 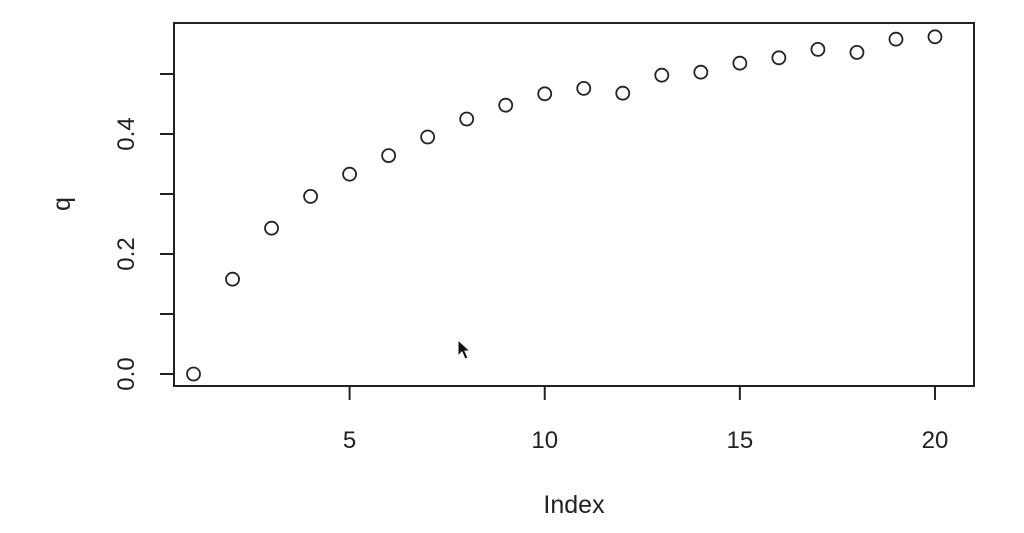 What do you see at coordinates (740, 440) in the screenshot?
I see `x-tick-label: 15` at bounding box center [740, 440].